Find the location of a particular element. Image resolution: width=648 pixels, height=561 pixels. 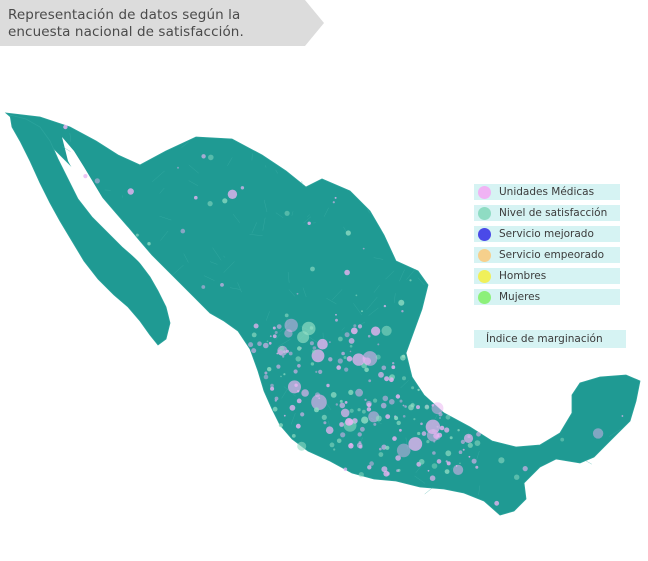

legend-item-unidades-medicas: Unidades Médicas is located at coordinates (547, 192).